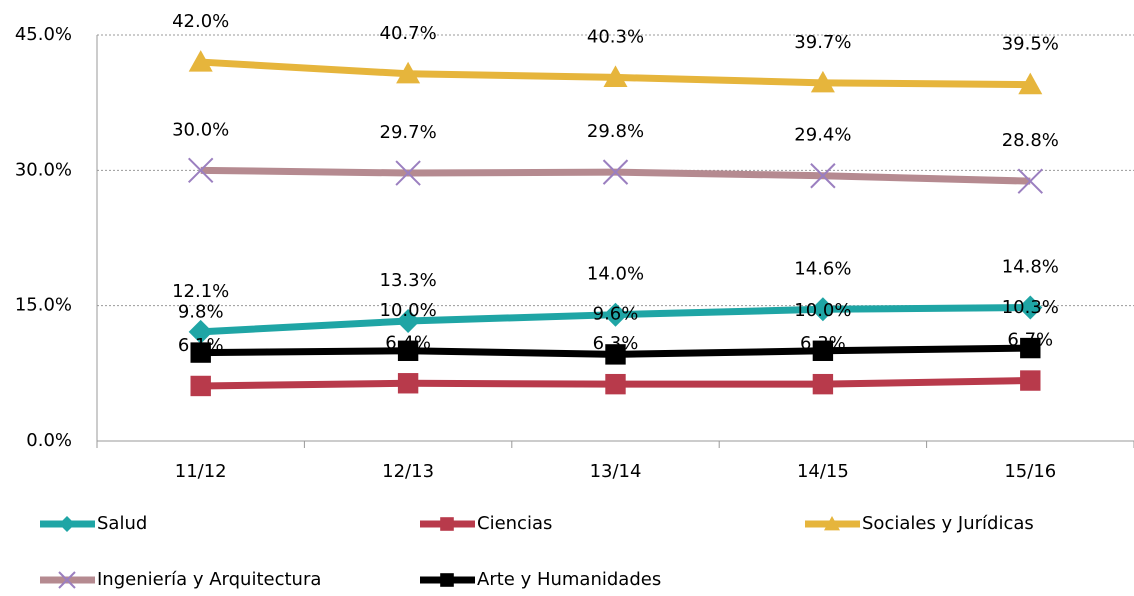 Image resolution: width=1134 pixels, height=596 pixels. What do you see at coordinates (615, 131) in the screenshot?
I see `data-label: 29.8%` at bounding box center [615, 131].